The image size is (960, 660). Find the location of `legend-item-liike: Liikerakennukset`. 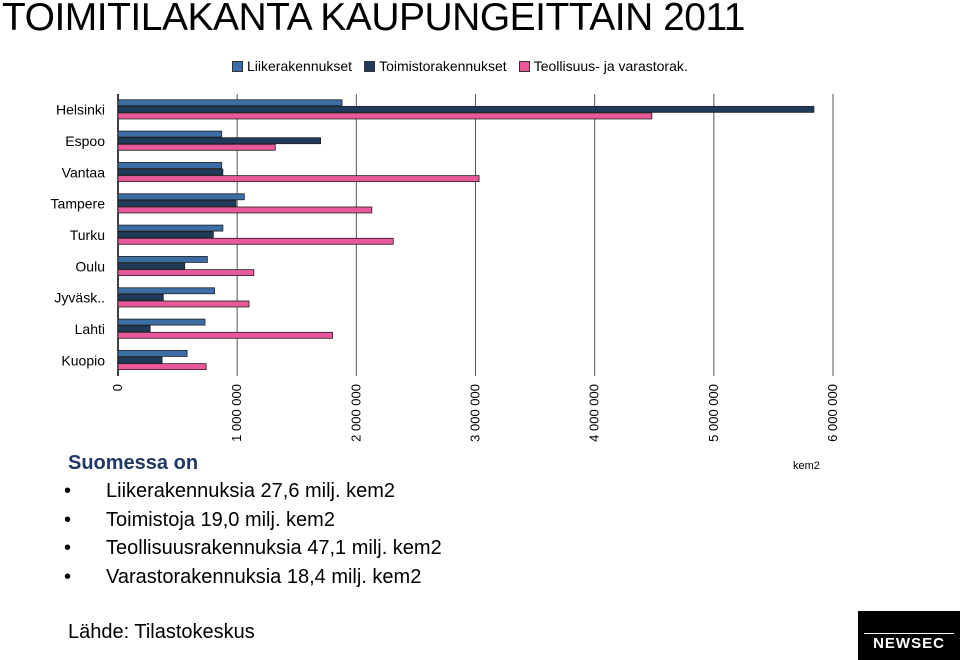

legend-item-liike: Liikerakennukset is located at coordinates (292, 66).